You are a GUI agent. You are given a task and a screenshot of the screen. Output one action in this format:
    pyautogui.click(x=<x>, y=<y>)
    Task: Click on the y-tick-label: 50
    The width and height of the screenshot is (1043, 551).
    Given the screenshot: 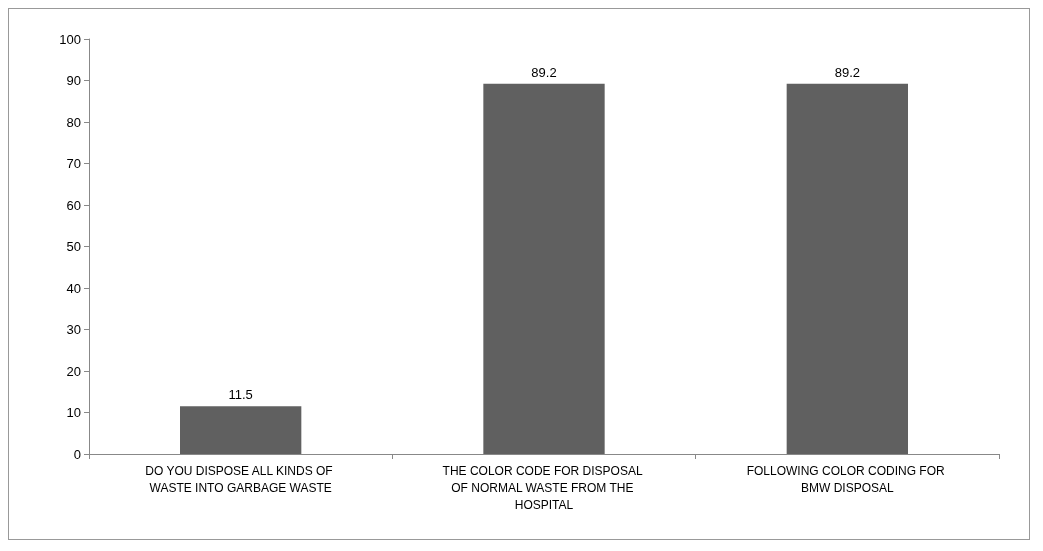 What is the action you would take?
    pyautogui.click(x=73, y=246)
    